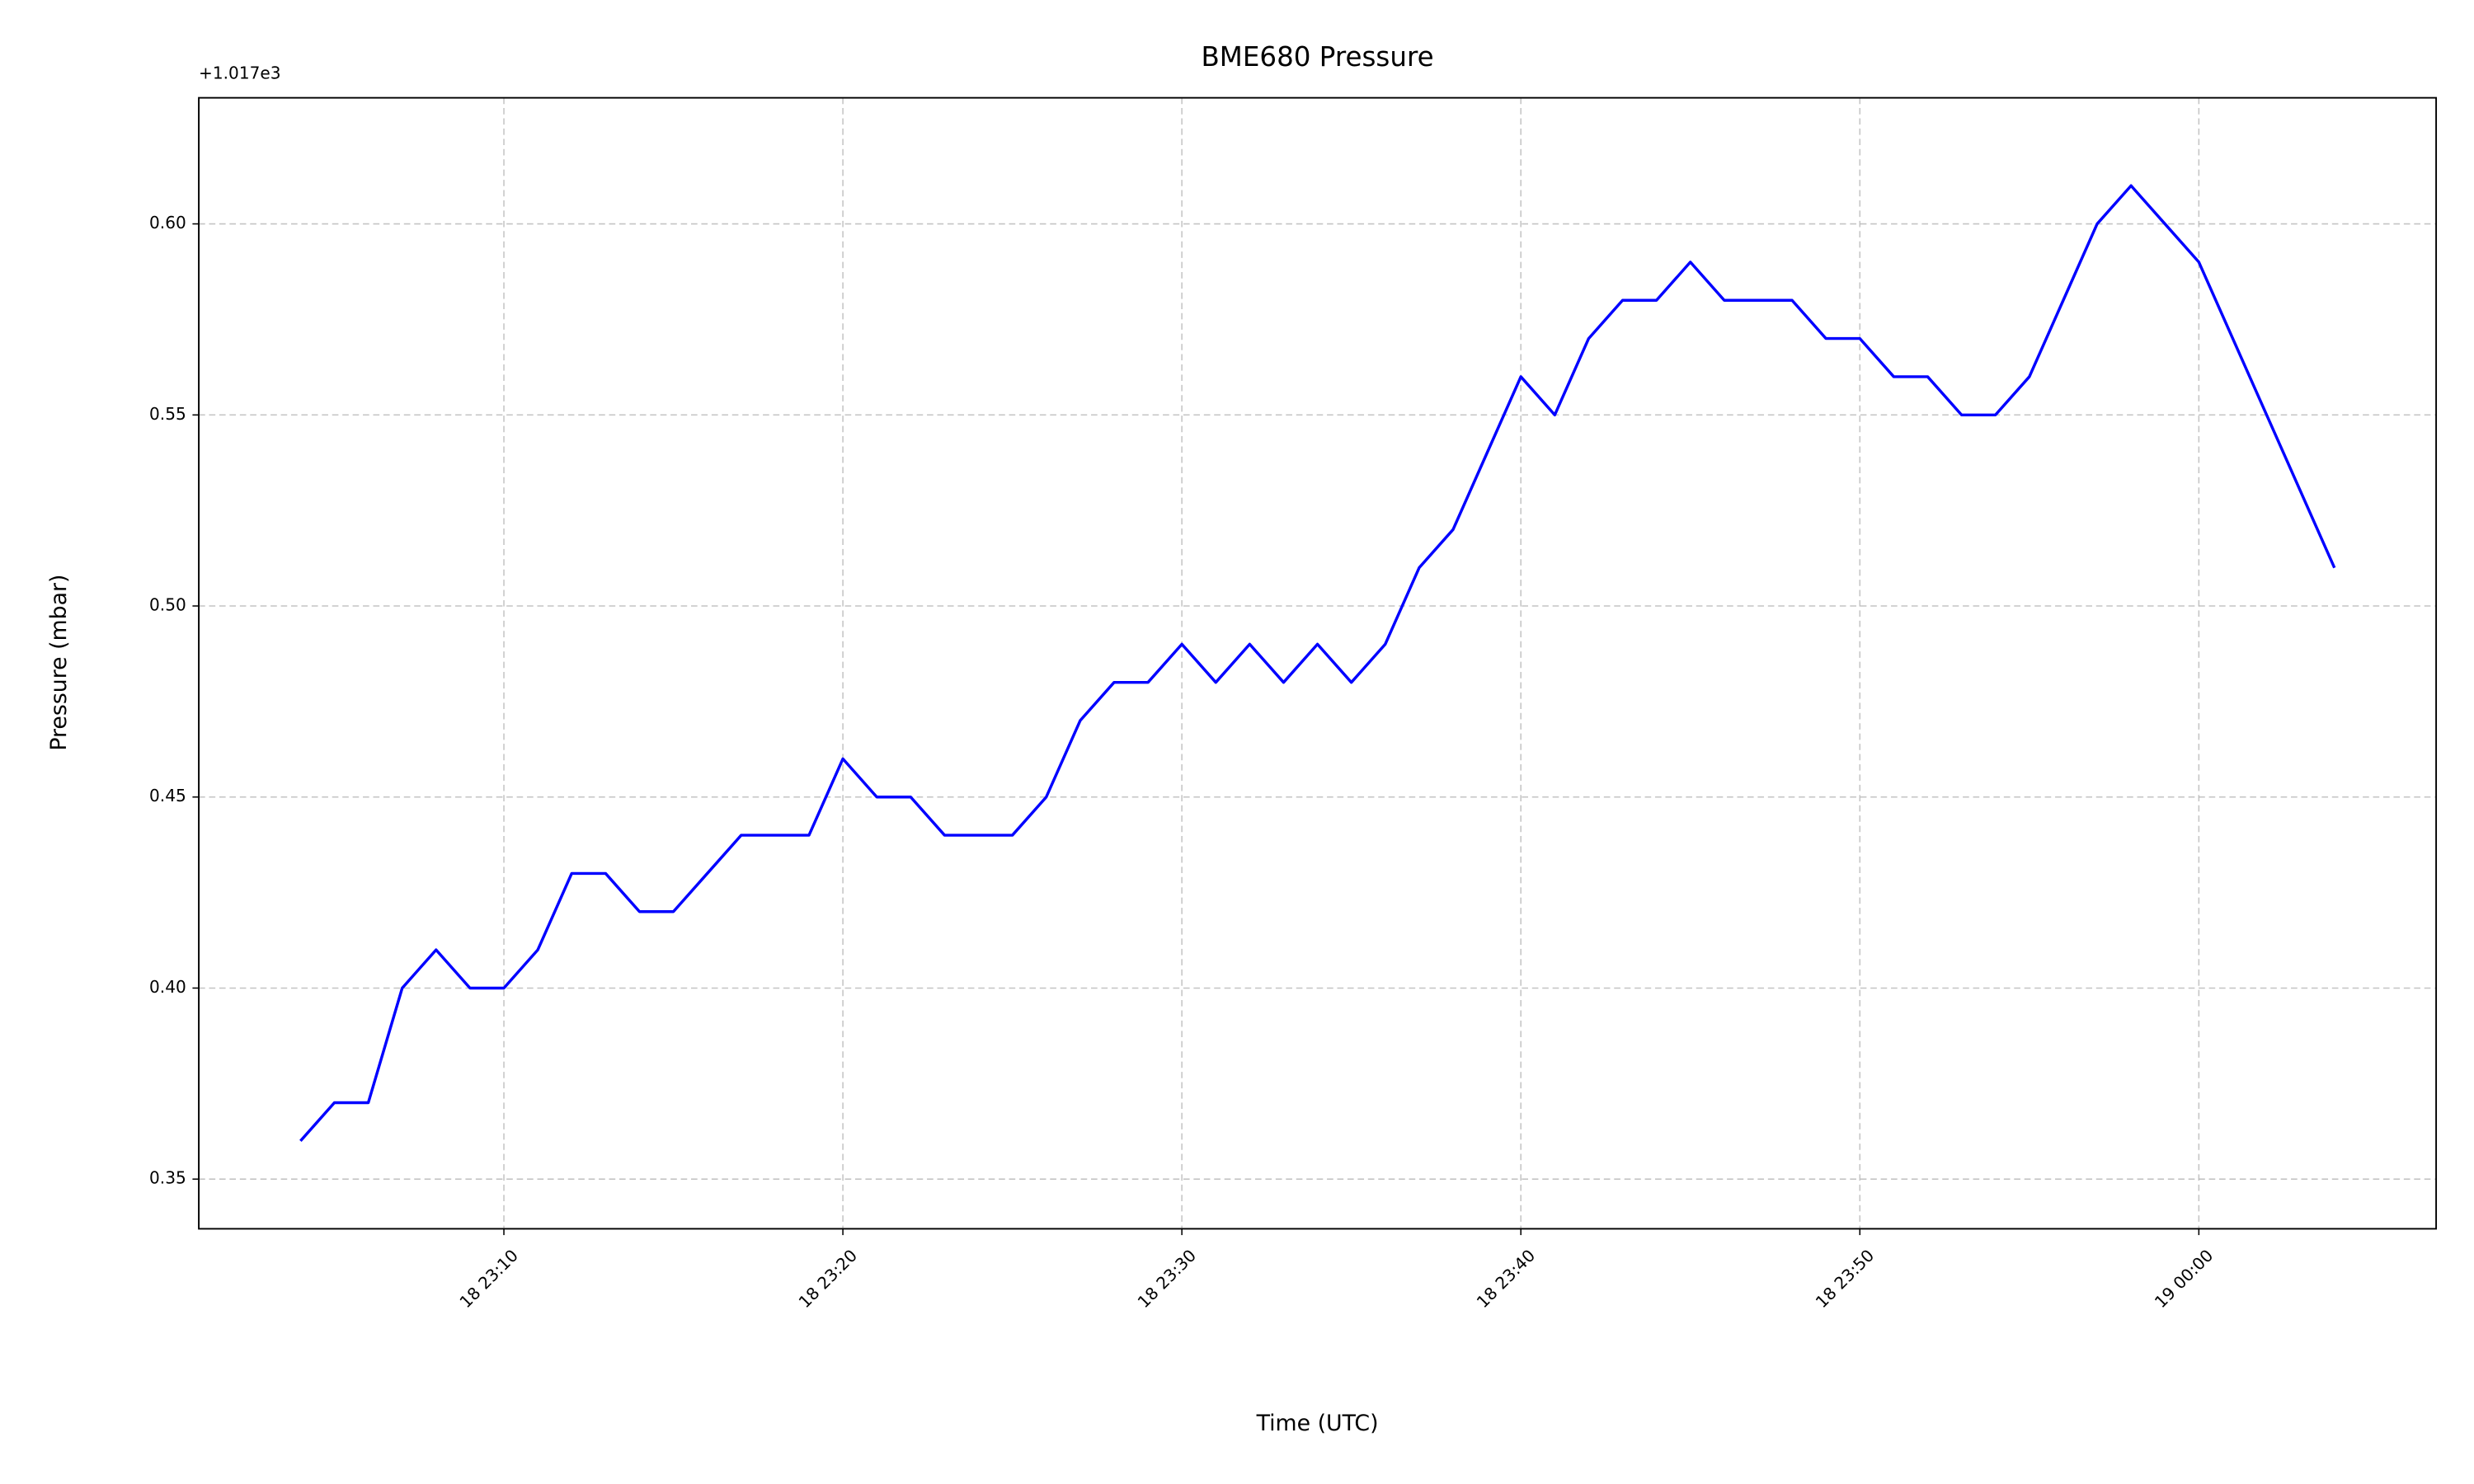  Describe the element at coordinates (1317, 57) in the screenshot. I see `chart-title: BME680 Pressure` at that location.